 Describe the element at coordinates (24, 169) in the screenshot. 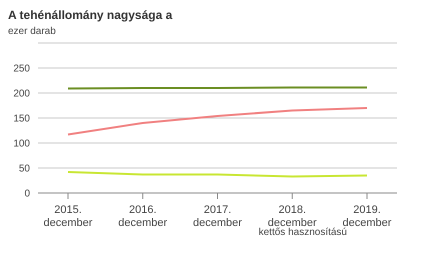

I see `y-tick-label: 50` at that location.